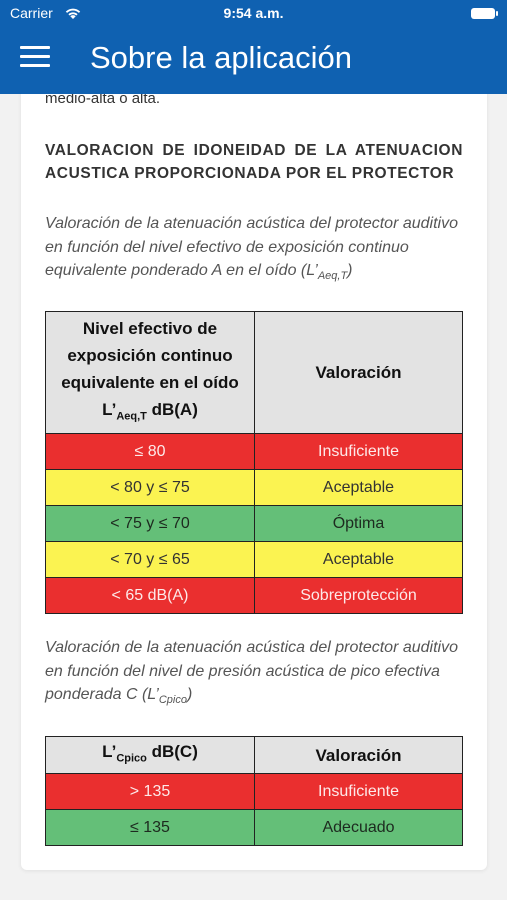 The height and width of the screenshot is (900, 507). I want to click on status-bar: Carrier 9:54 a.m., so click(253, 14).